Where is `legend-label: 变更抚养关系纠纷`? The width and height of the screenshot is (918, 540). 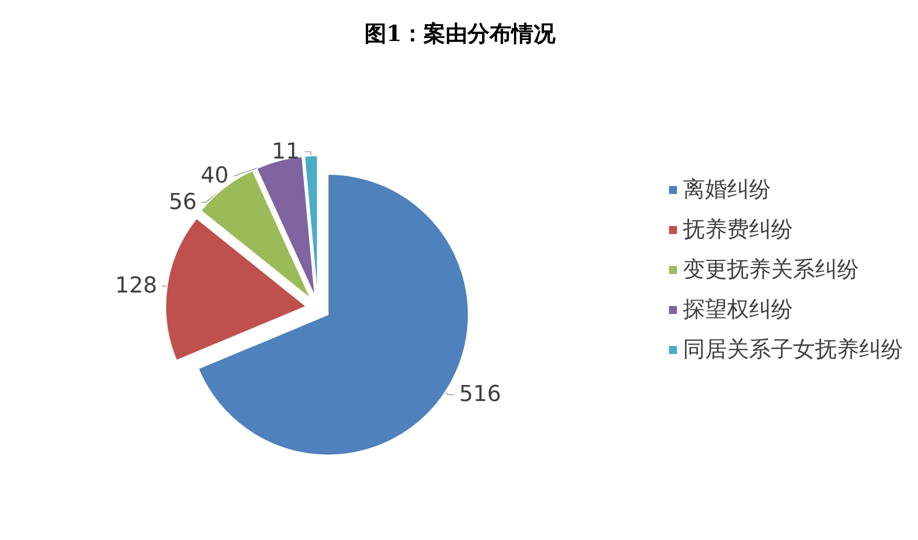 legend-label: 变更抚养关系纠纷 is located at coordinates (771, 270).